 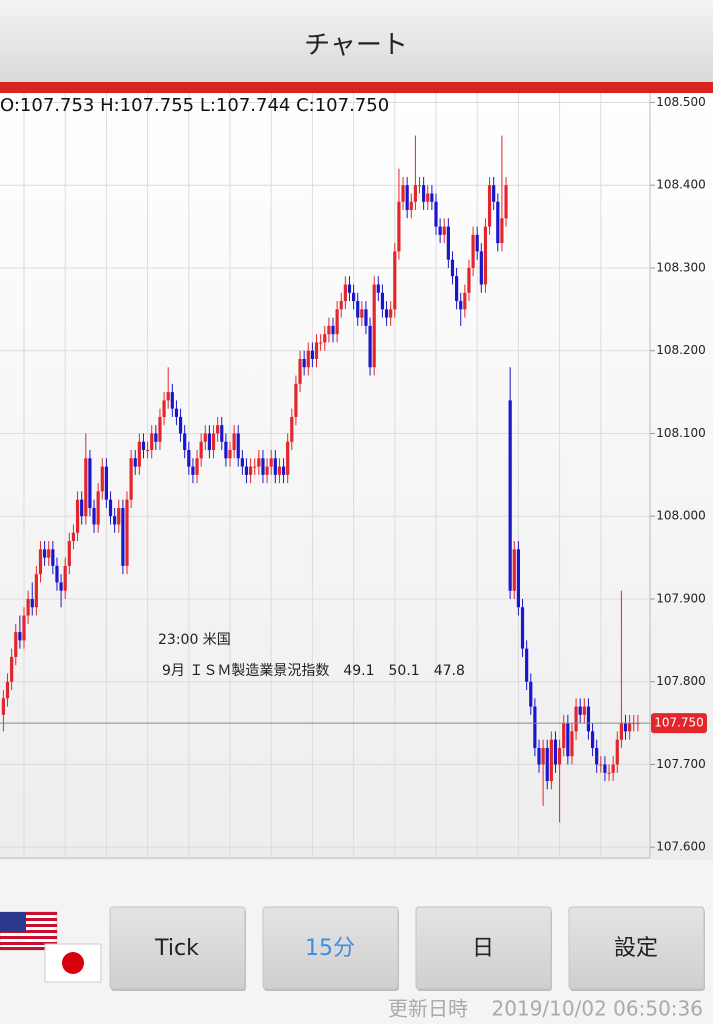 I want to click on button-label: Tick, so click(x=176, y=948).